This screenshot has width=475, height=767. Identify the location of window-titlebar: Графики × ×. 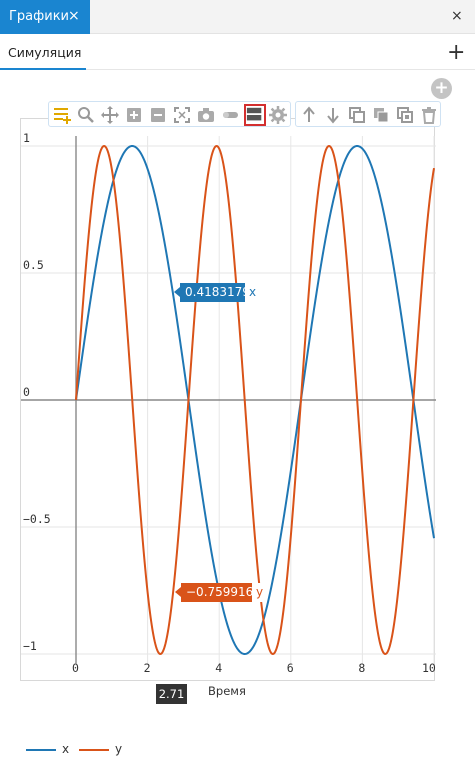
(237, 17).